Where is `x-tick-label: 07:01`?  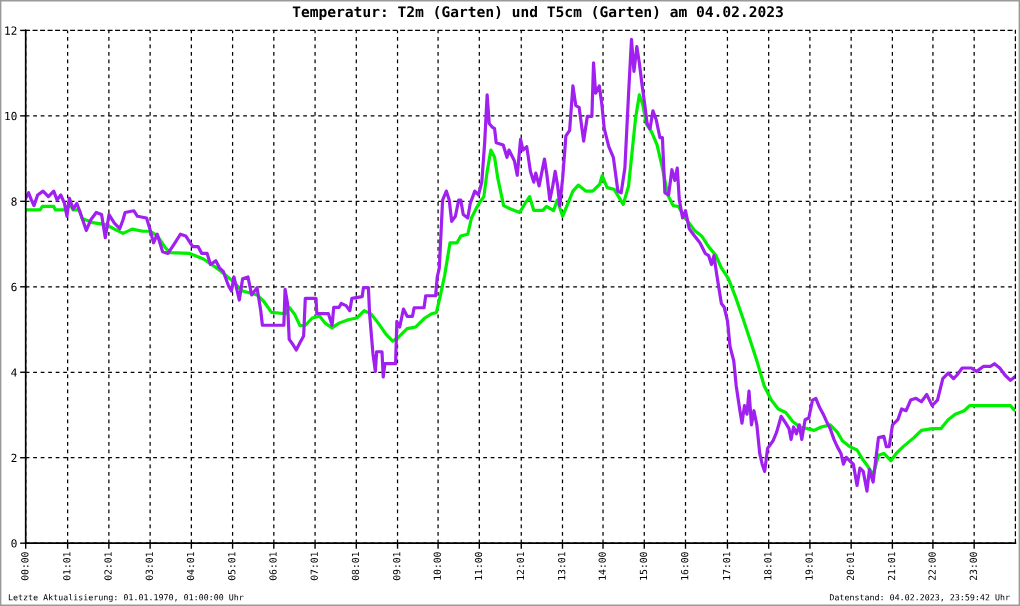 x-tick-label: 07:01 is located at coordinates (314, 566).